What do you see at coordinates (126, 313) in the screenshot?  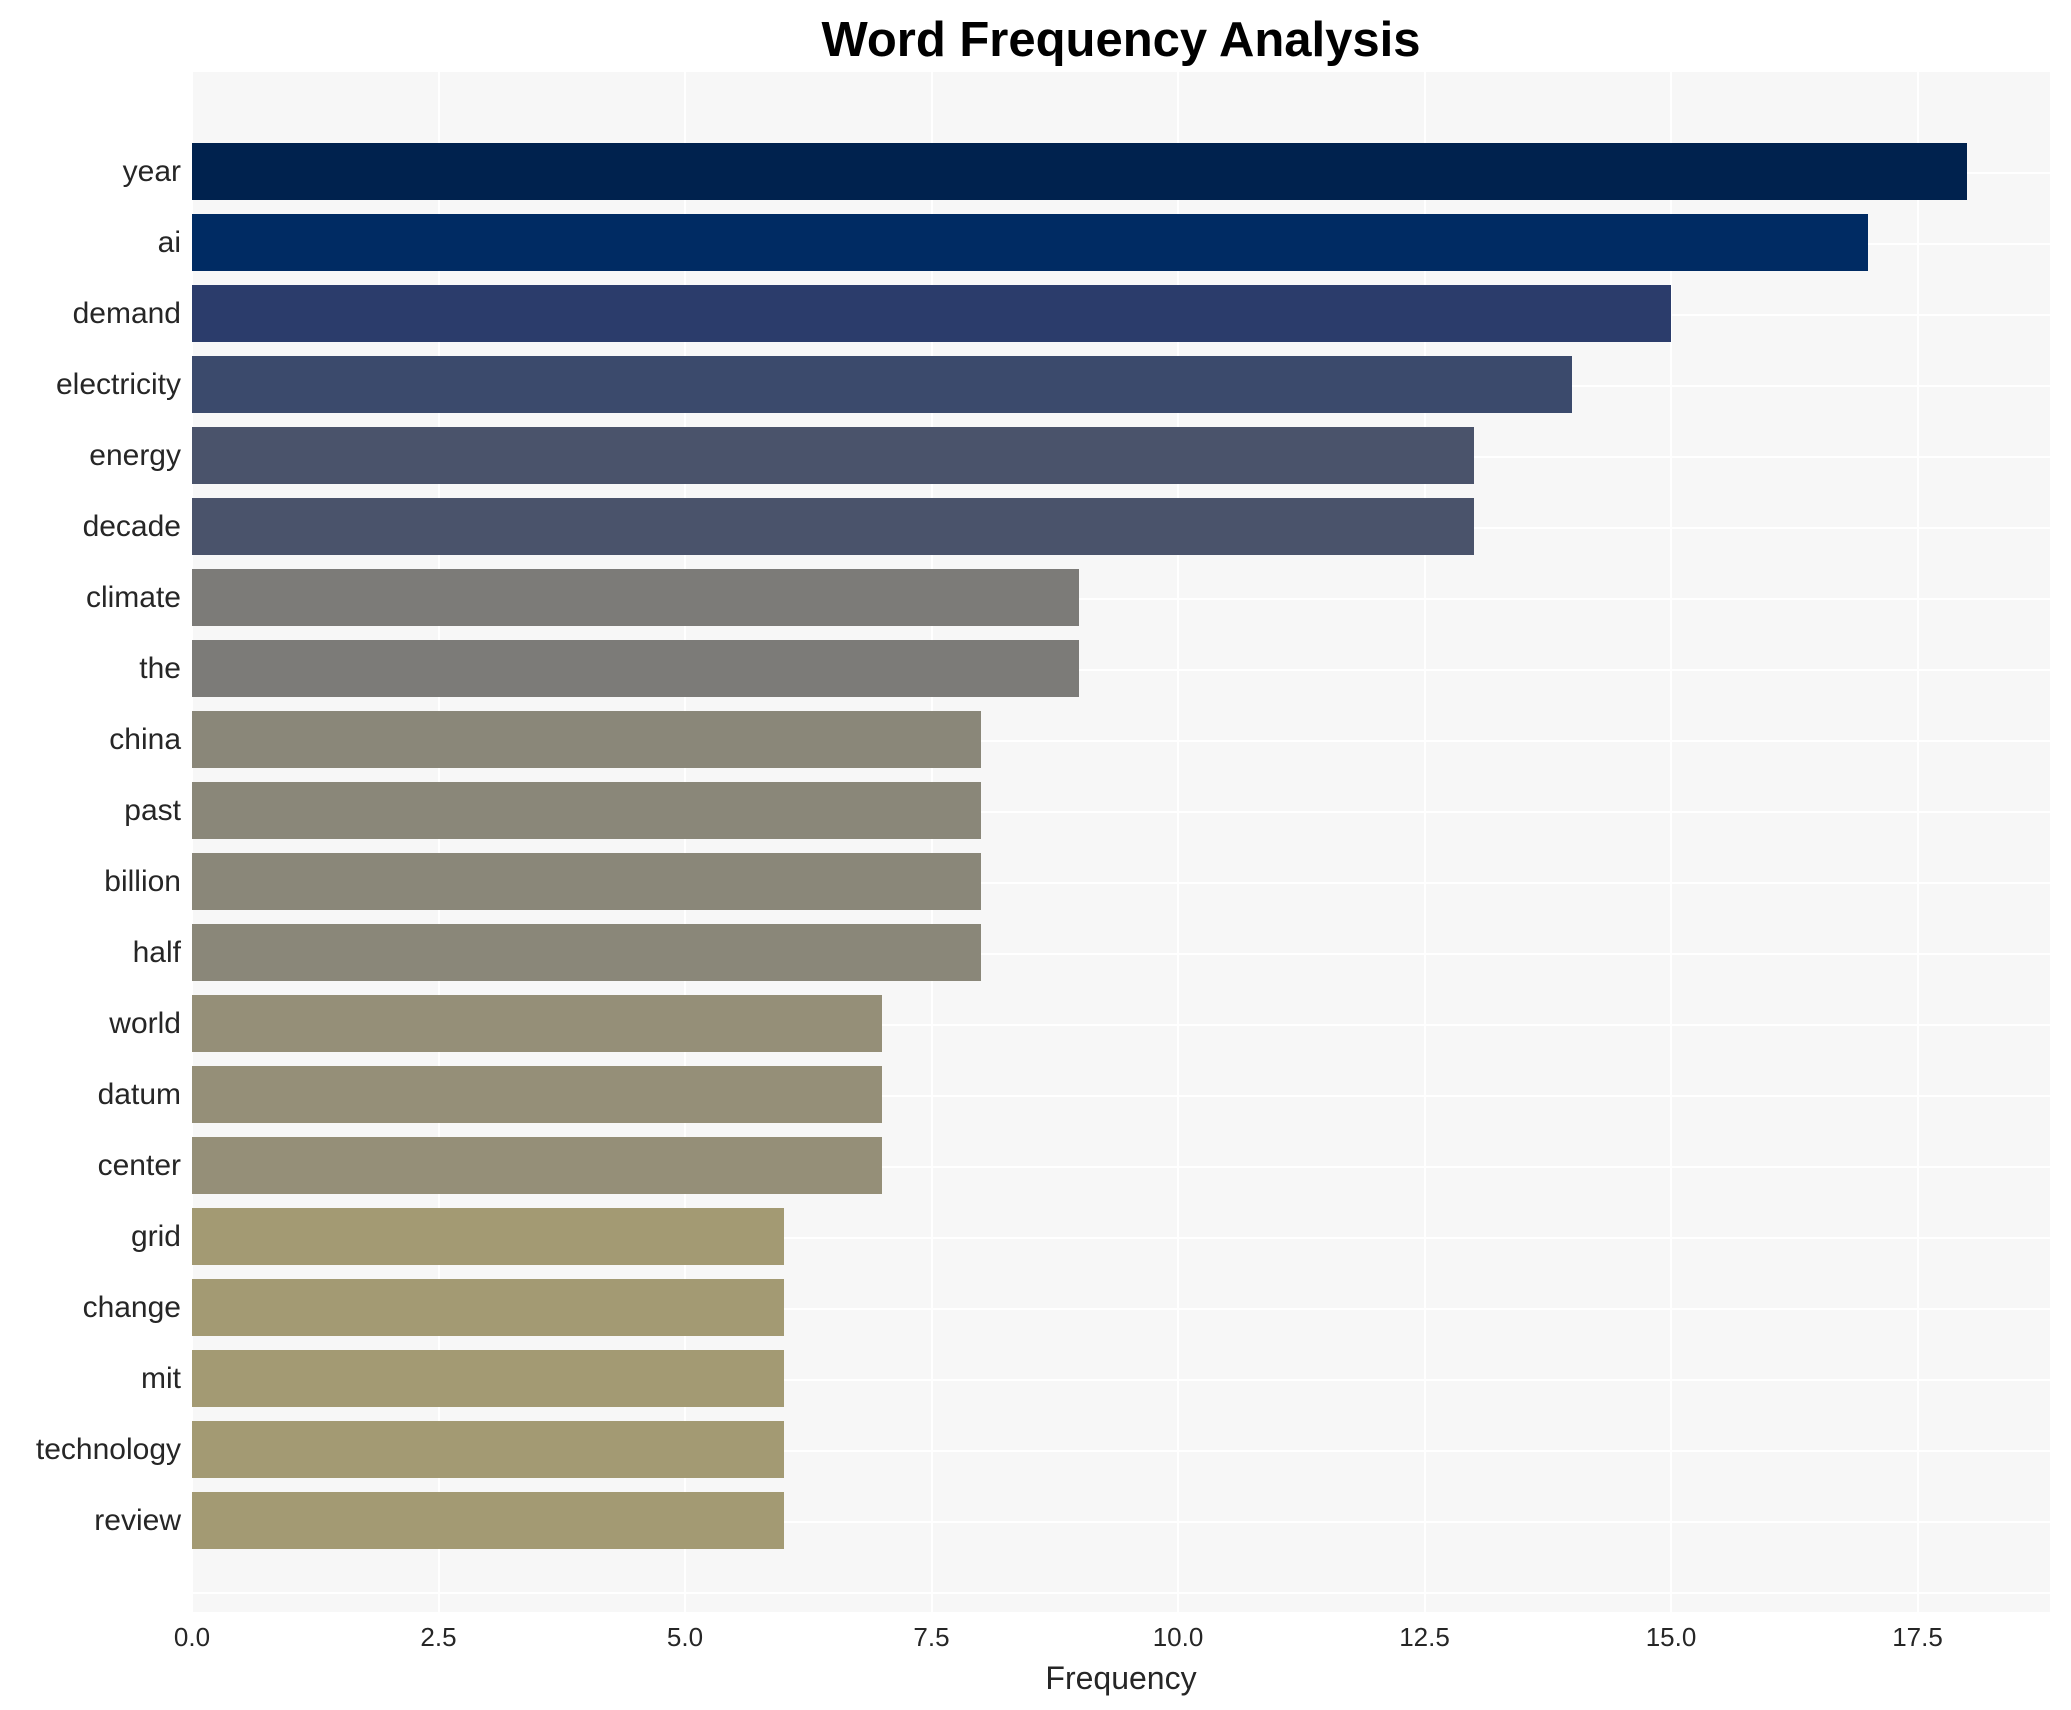 I see `y-tick-label: demand` at bounding box center [126, 313].